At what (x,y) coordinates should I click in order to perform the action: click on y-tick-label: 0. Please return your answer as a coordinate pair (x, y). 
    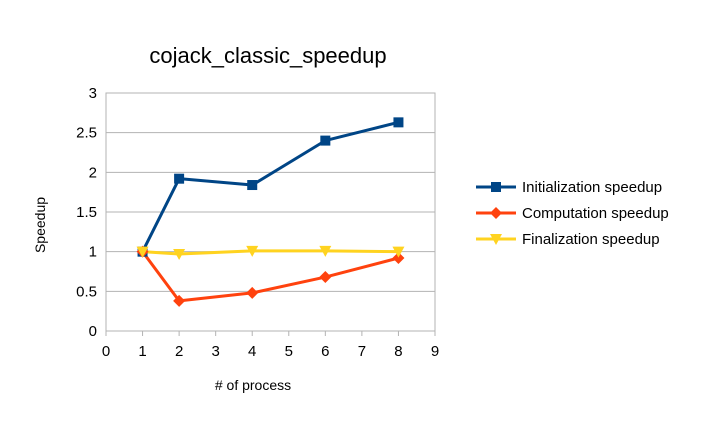
    Looking at the image, I should click on (93, 331).